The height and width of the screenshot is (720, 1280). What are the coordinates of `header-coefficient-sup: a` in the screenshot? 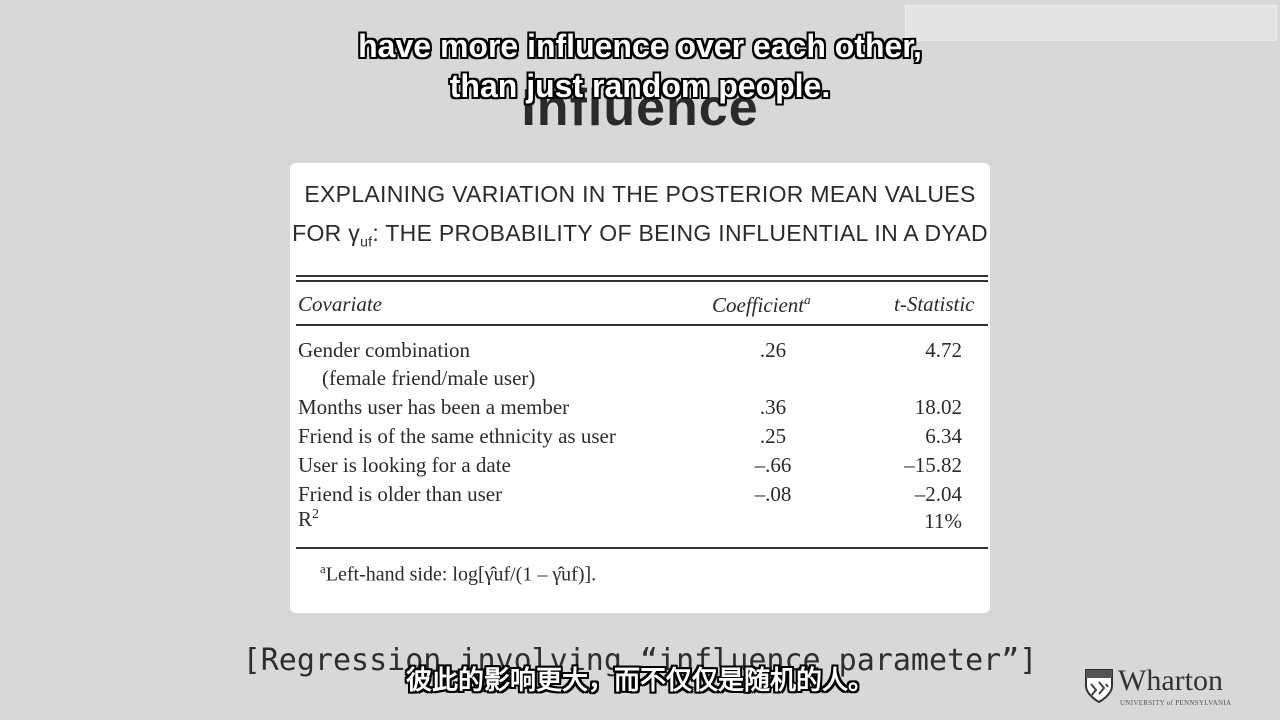 It's located at (807, 299).